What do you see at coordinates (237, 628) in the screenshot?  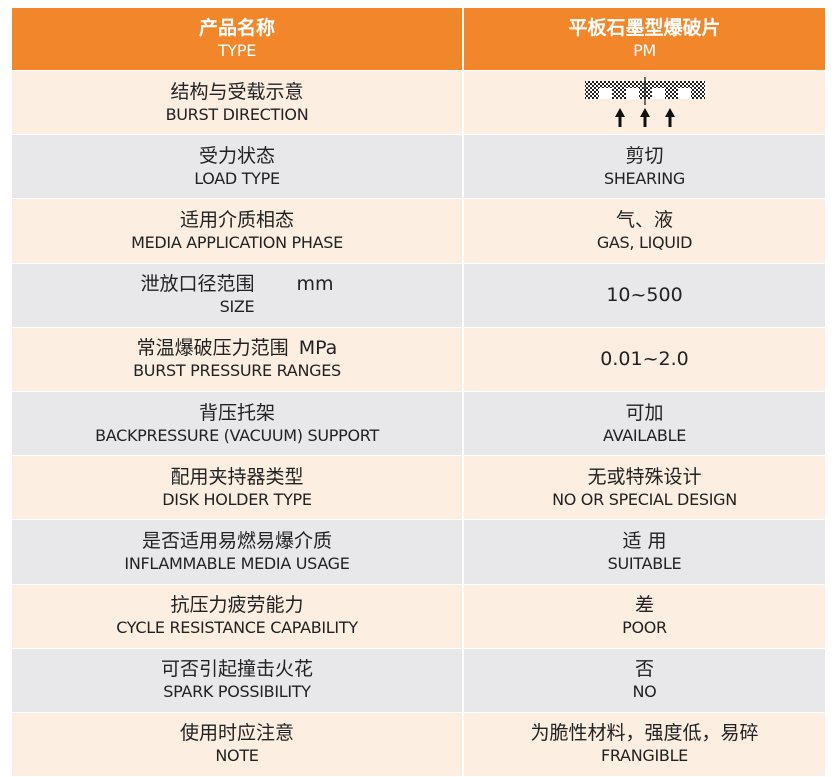 I see `label-en: CYCLE RESISTANCE CAPABILITY` at bounding box center [237, 628].